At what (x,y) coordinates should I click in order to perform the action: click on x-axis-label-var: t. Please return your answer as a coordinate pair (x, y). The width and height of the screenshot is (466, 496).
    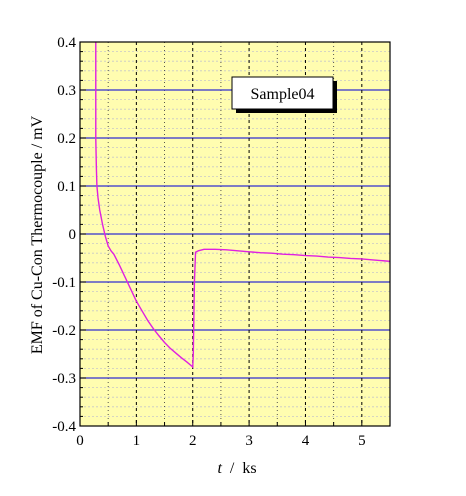
    Looking at the image, I should click on (219, 468).